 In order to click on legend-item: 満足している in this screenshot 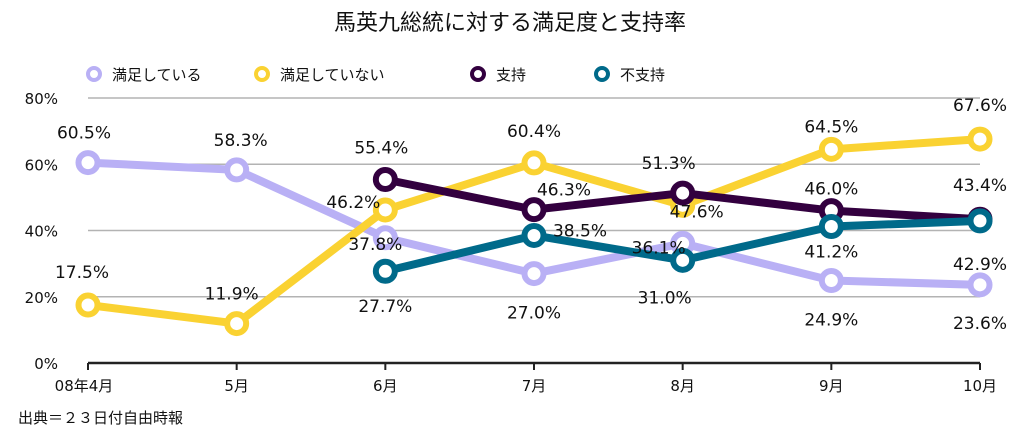, I will do `click(144, 75)`.